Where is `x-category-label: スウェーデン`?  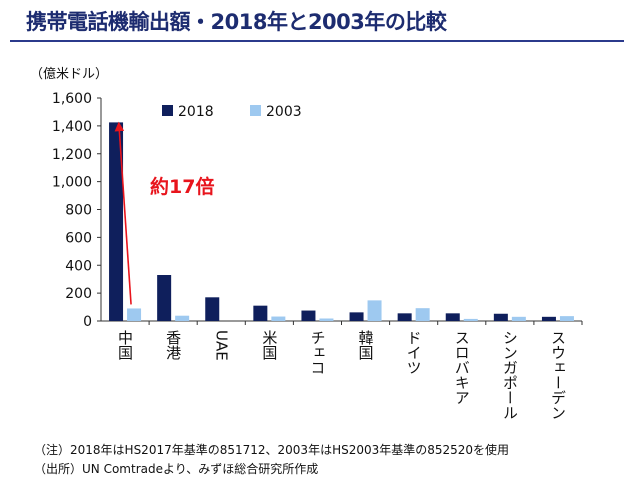
x-category-label: スウェーデン is located at coordinates (558, 375).